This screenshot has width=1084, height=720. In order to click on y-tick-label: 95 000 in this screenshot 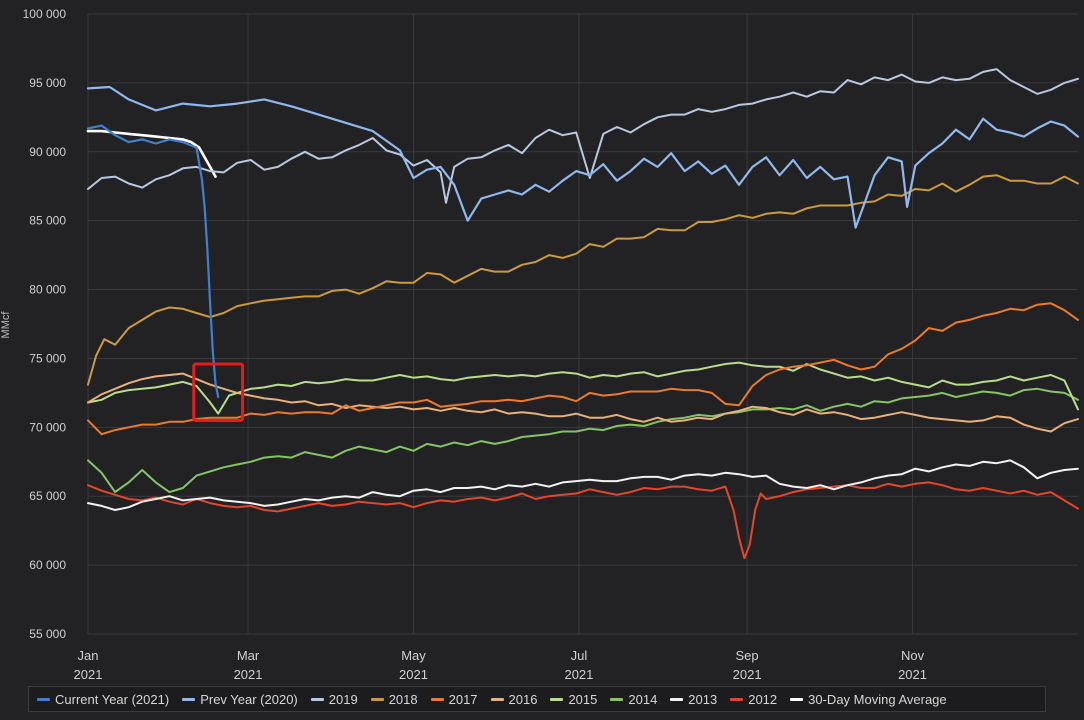, I will do `click(47, 83)`.